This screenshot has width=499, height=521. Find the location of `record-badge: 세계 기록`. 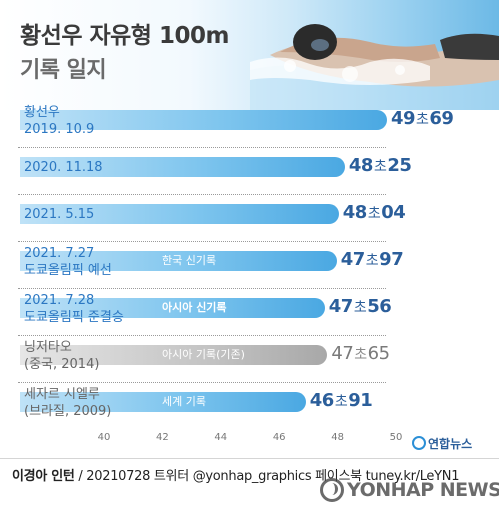

record-badge: 세계 기록 is located at coordinates (184, 401).